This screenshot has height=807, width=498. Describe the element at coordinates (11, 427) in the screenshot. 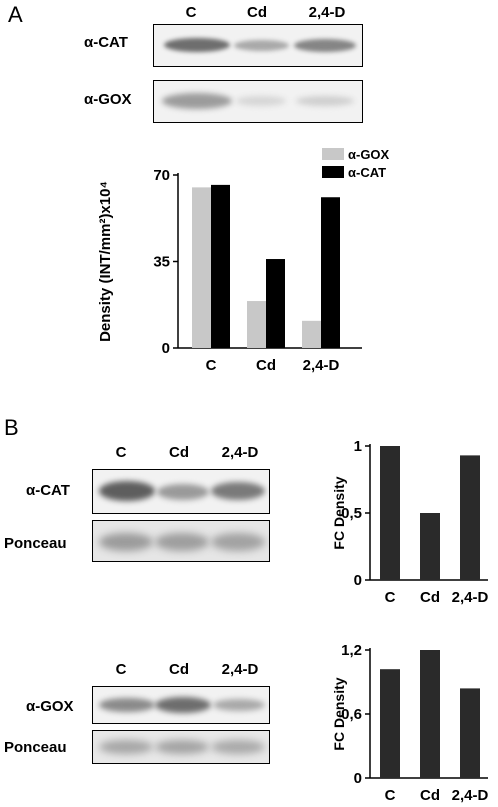

I see `panel-letter-b: B` at that location.